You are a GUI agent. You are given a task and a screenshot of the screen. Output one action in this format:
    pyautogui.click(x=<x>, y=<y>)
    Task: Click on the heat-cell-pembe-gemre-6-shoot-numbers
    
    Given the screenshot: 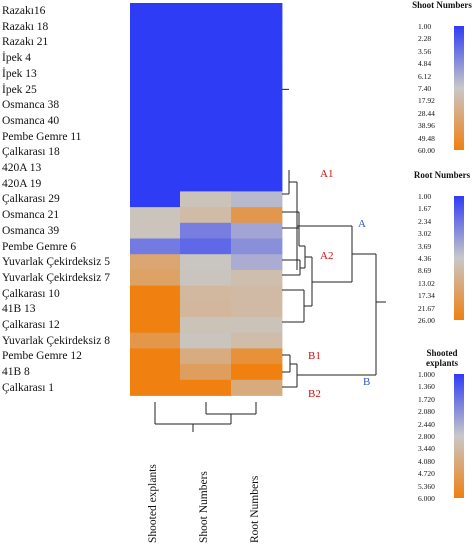 What is the action you would take?
    pyautogui.click(x=206, y=246)
    